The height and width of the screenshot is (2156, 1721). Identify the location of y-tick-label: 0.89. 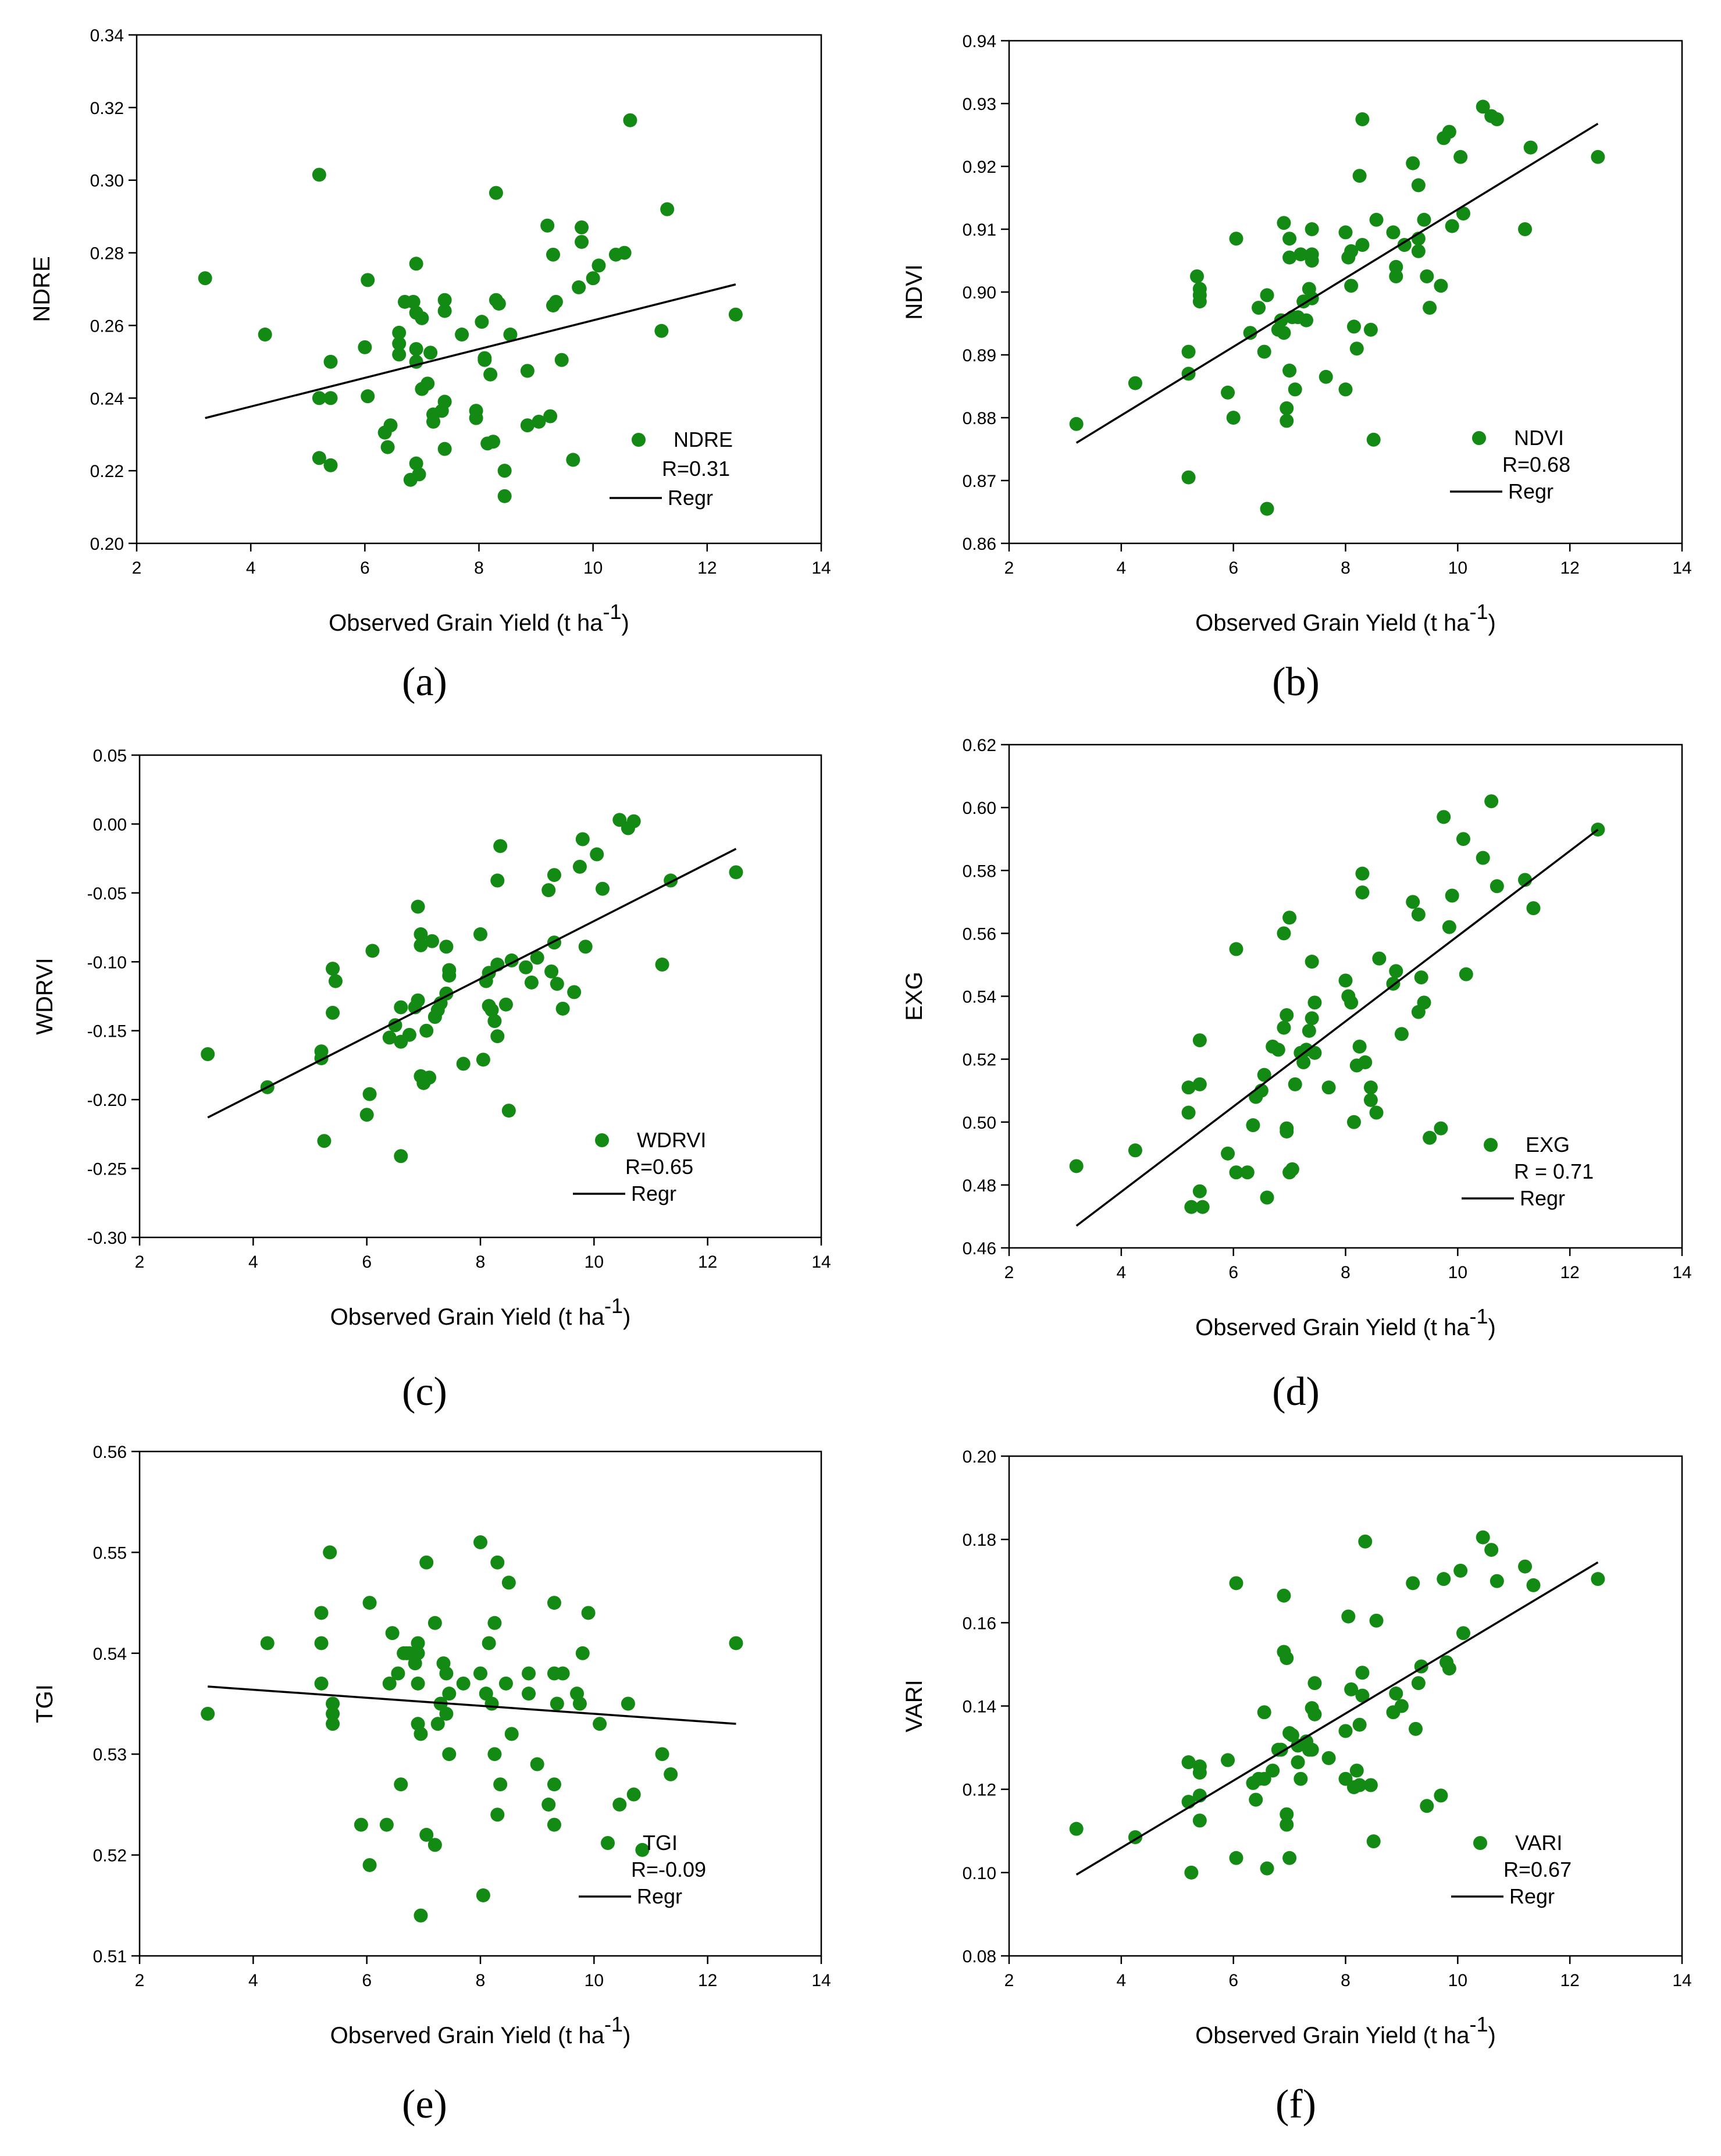
(979, 355).